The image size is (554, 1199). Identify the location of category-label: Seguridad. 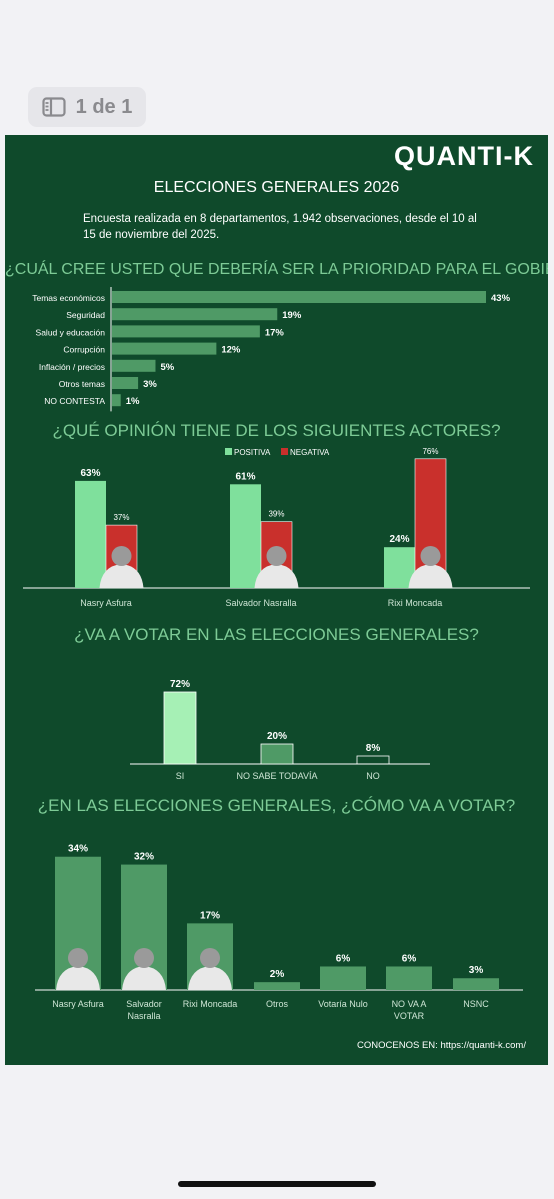
(85, 315).